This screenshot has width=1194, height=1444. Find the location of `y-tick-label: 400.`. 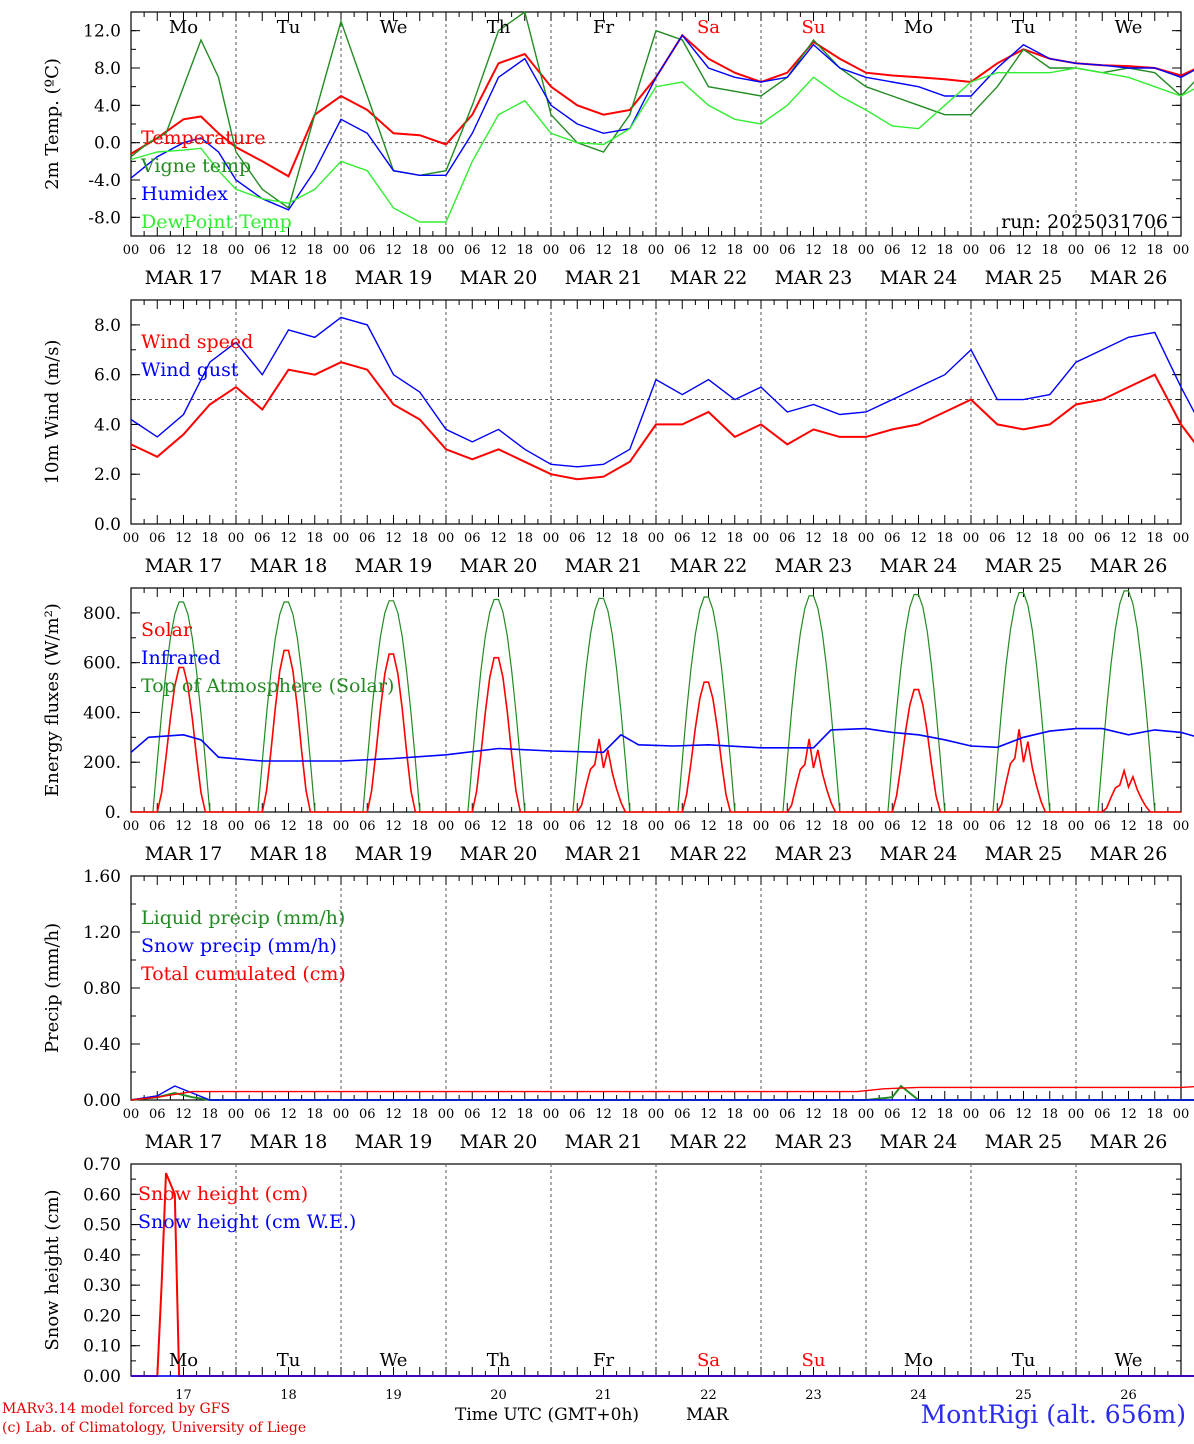

y-tick-label: 400. is located at coordinates (102, 713).